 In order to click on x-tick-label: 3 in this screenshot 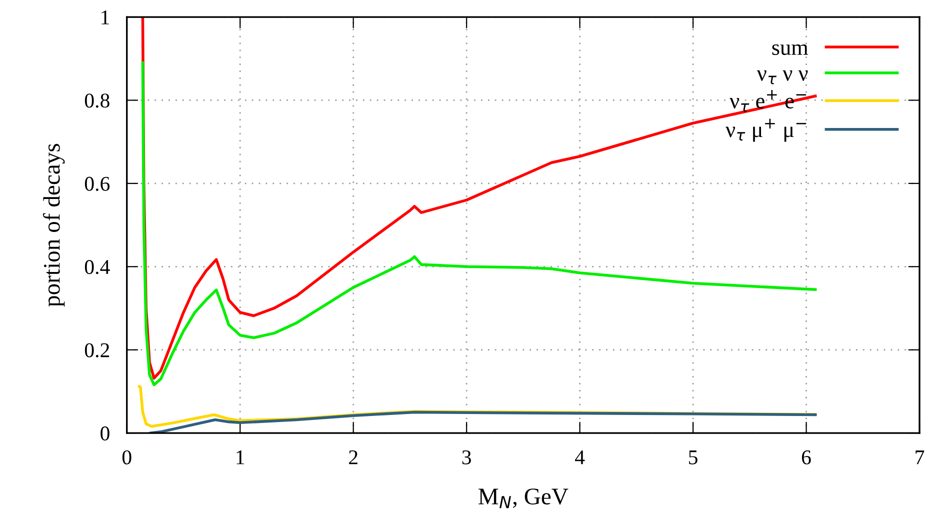, I will do `click(466, 457)`.